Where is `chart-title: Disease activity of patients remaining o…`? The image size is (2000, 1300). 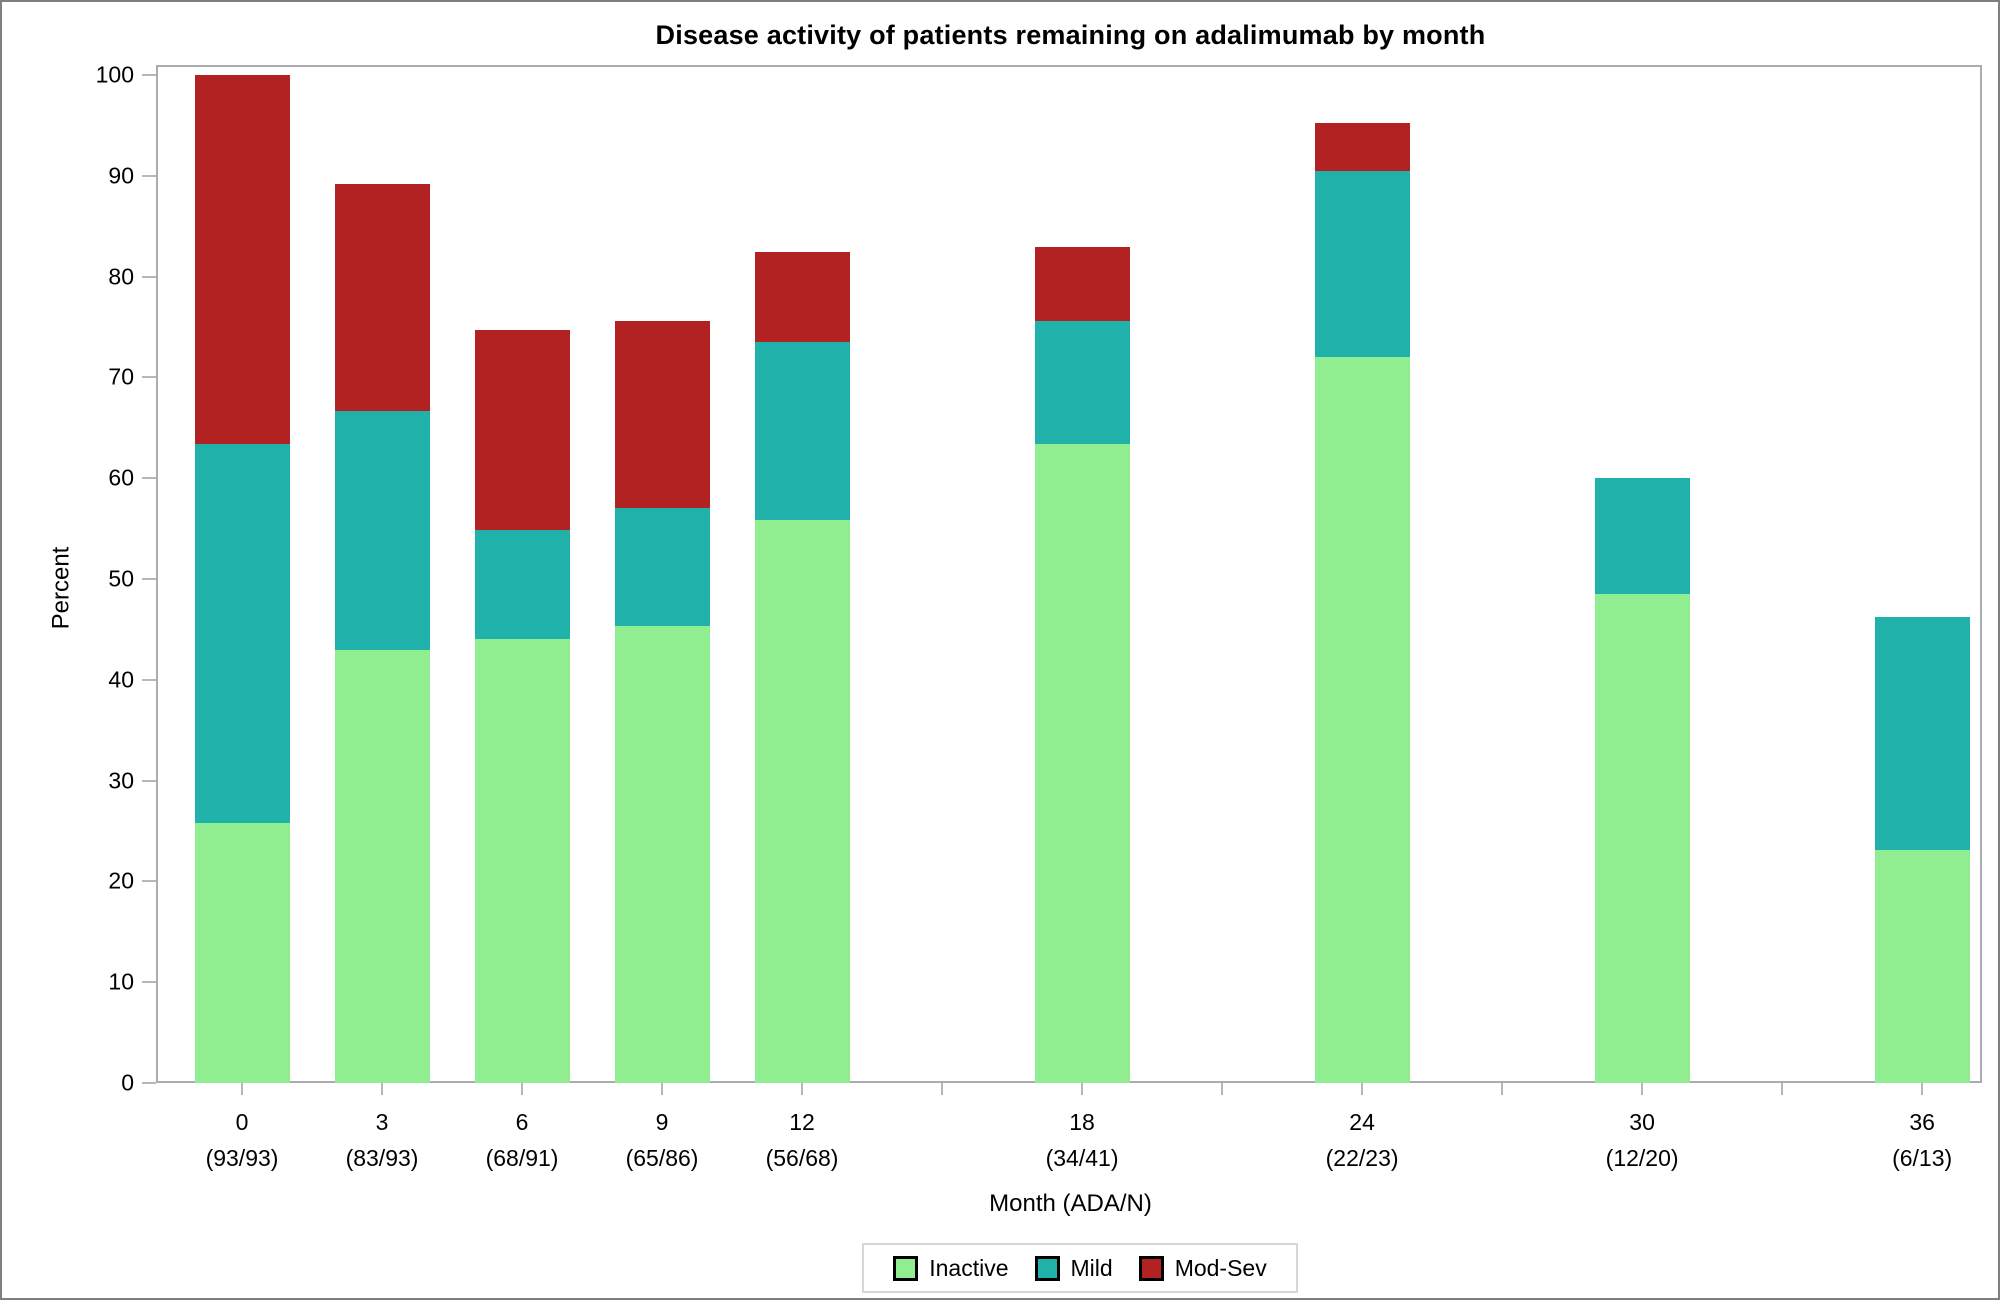
chart-title: Disease activity of patients remaining o… is located at coordinates (1070, 35).